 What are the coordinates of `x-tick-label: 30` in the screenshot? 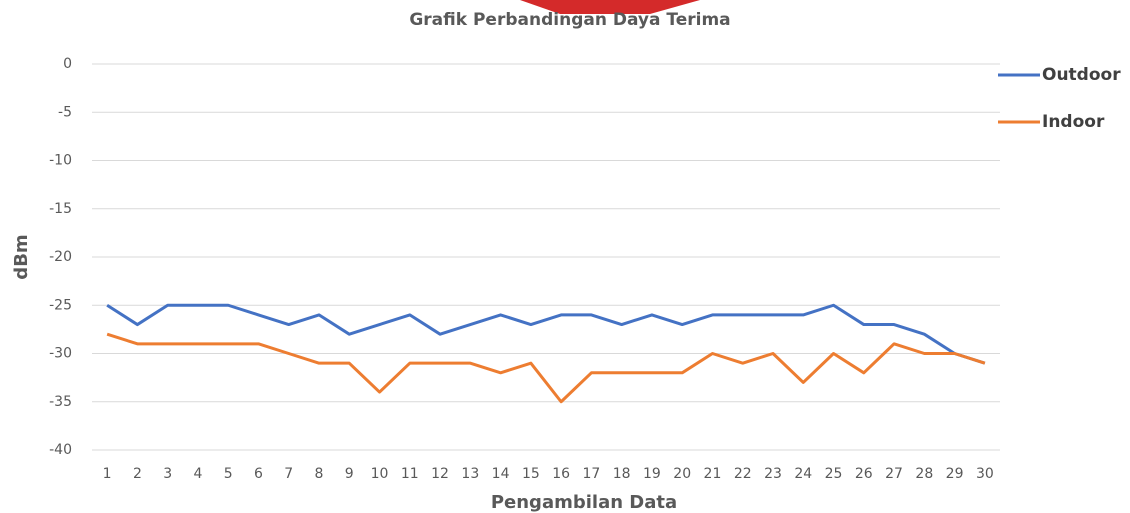 It's located at (985, 474).